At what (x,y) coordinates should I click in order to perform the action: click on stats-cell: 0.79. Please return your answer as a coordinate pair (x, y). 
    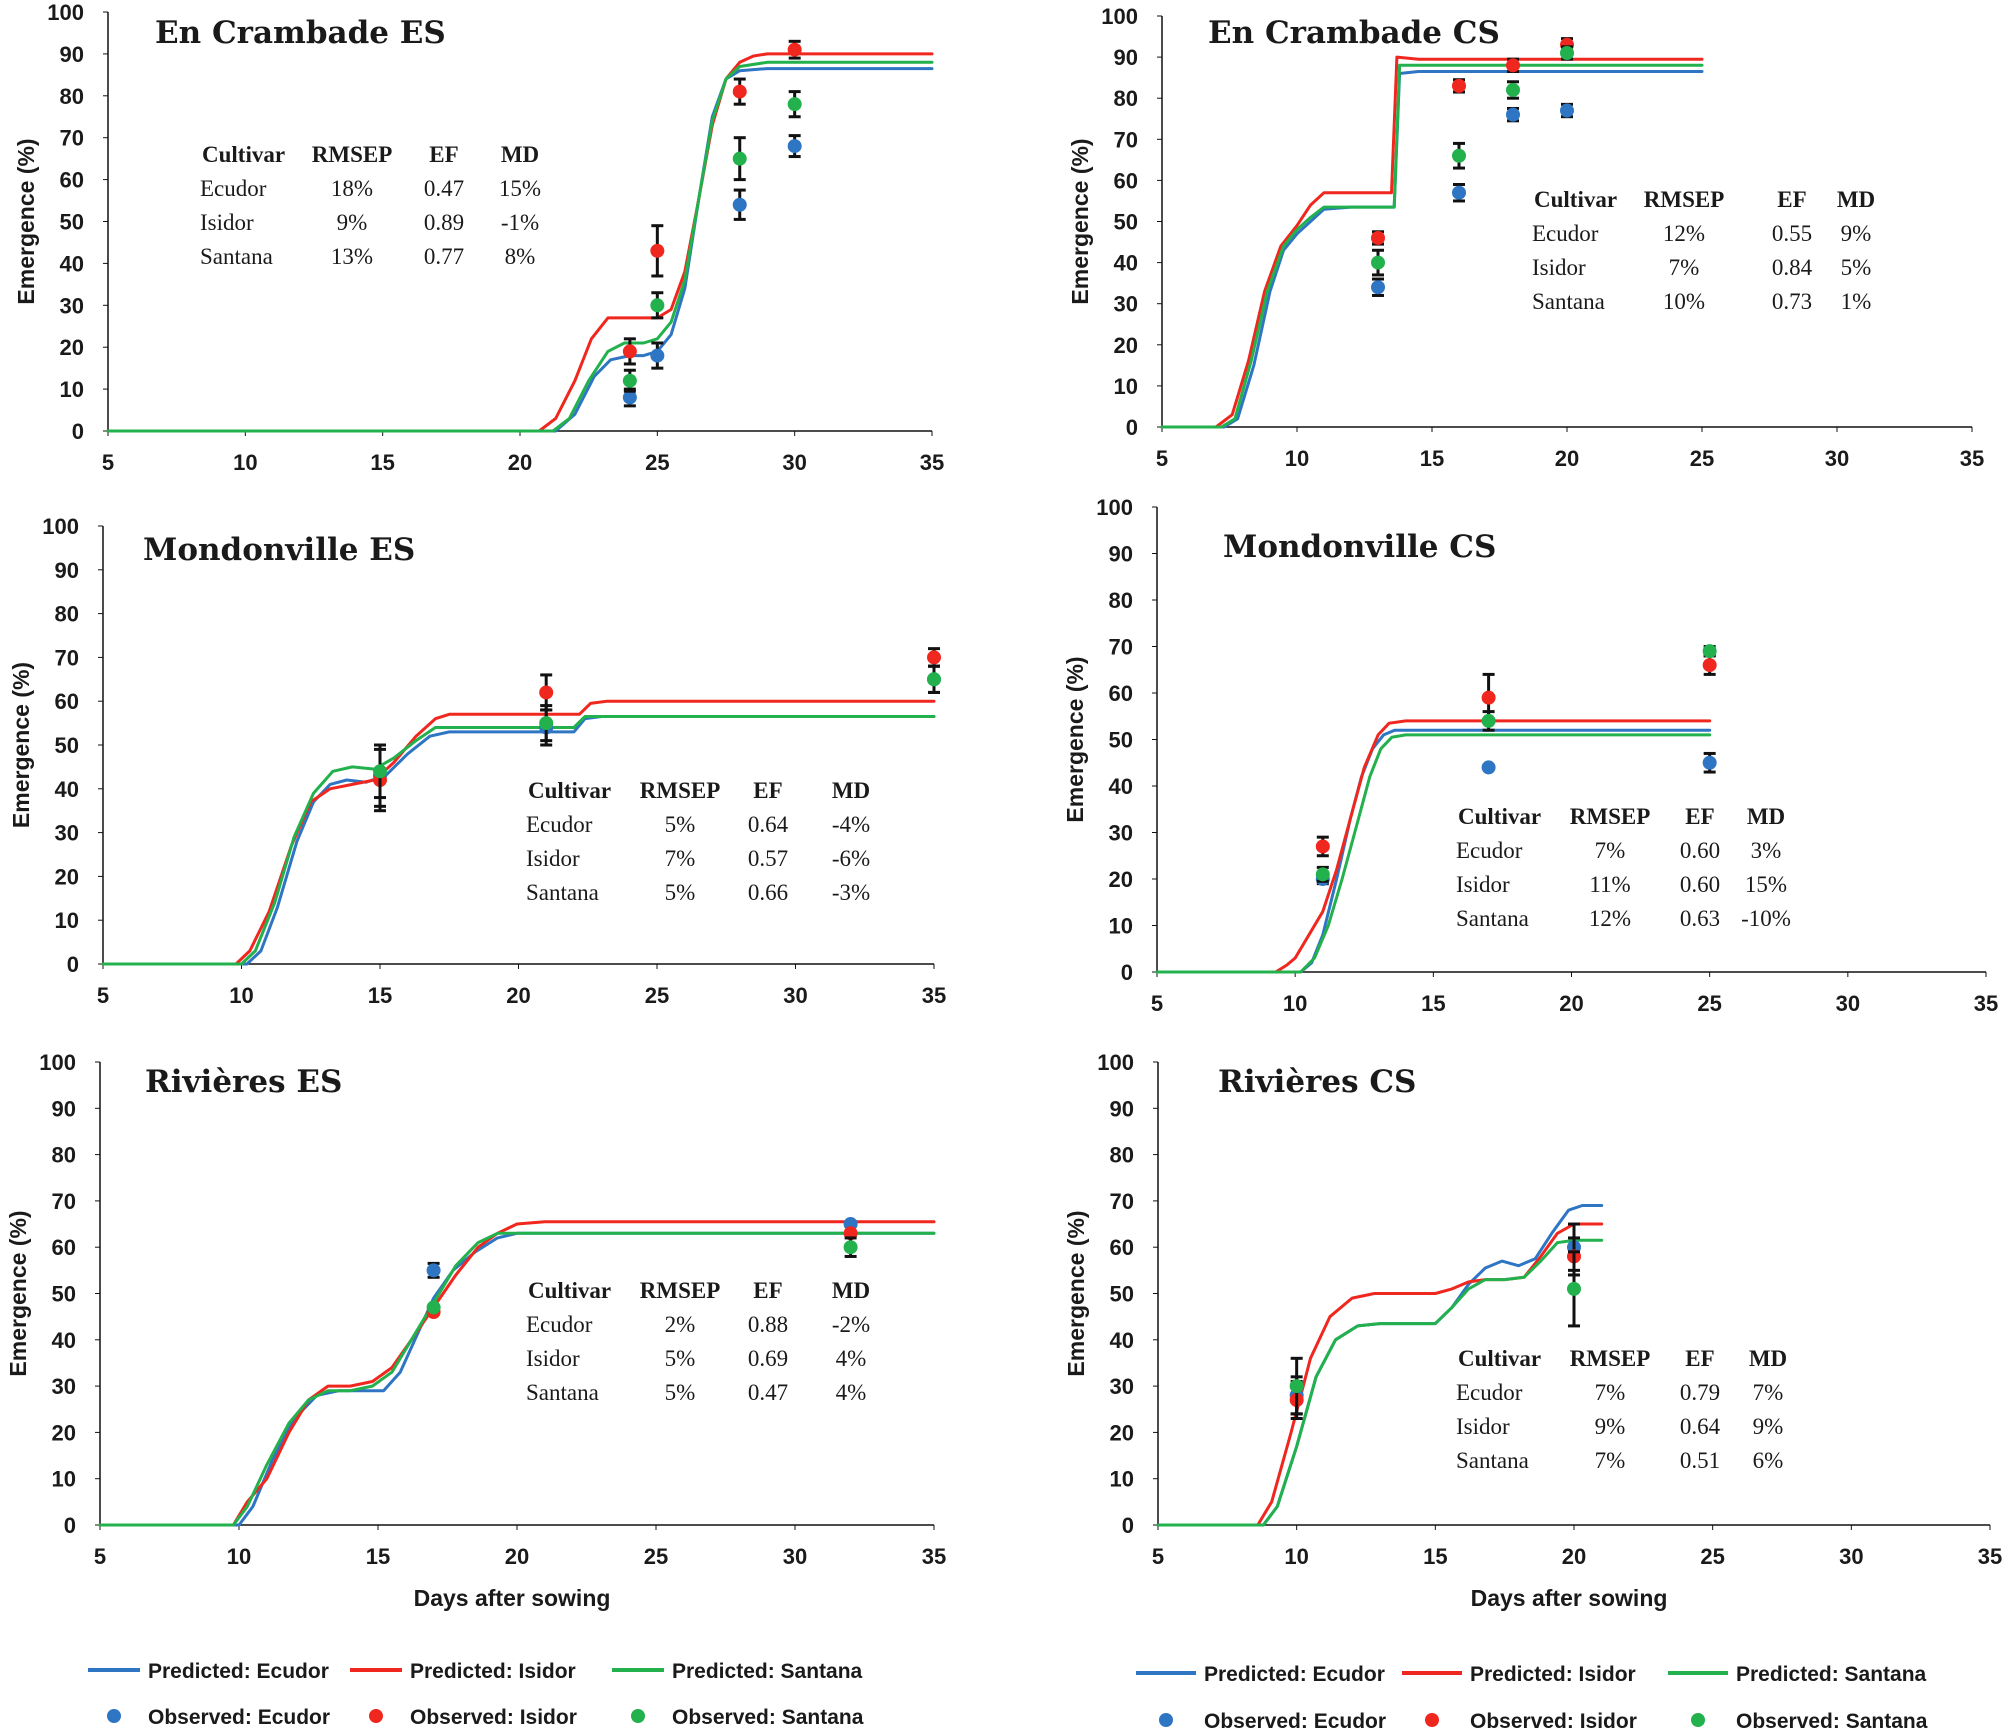
    Looking at the image, I should click on (1700, 1392).